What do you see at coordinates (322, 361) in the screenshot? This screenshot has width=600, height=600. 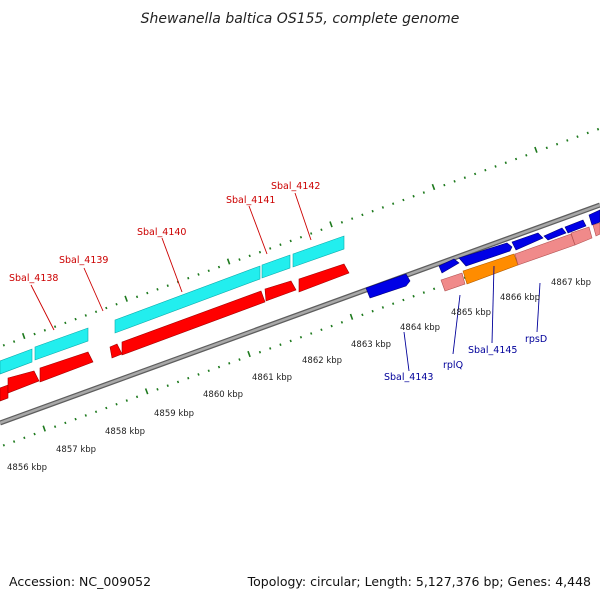 I see `scale-label: 4862 kbp` at bounding box center [322, 361].